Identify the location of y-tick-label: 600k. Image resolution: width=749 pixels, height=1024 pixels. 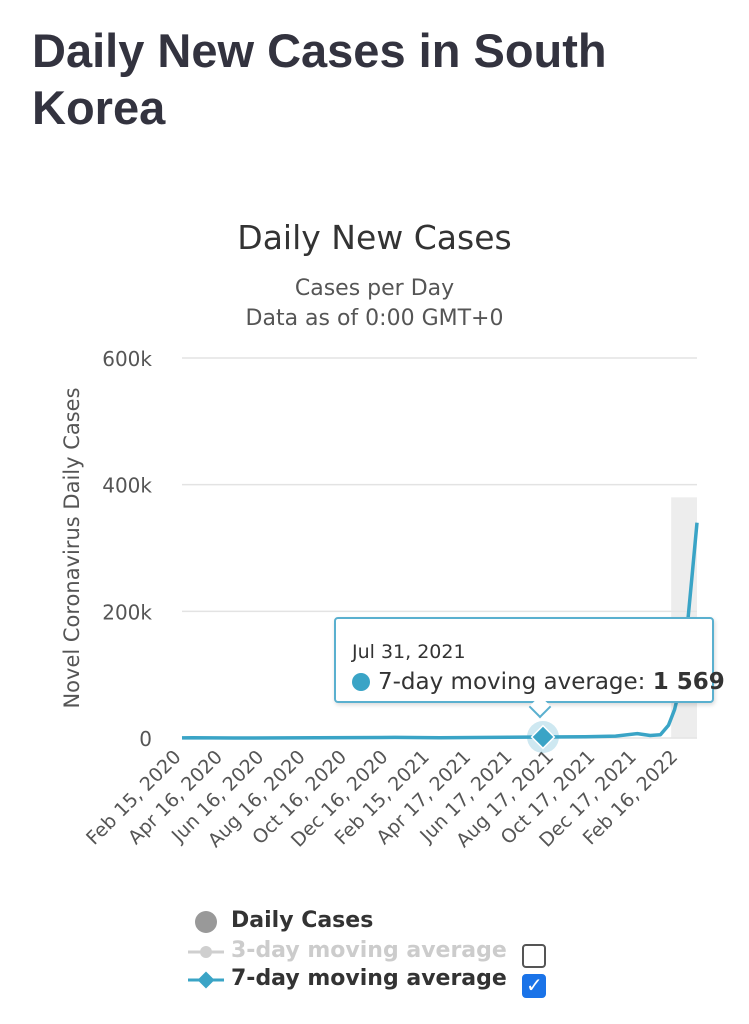
(127, 359).